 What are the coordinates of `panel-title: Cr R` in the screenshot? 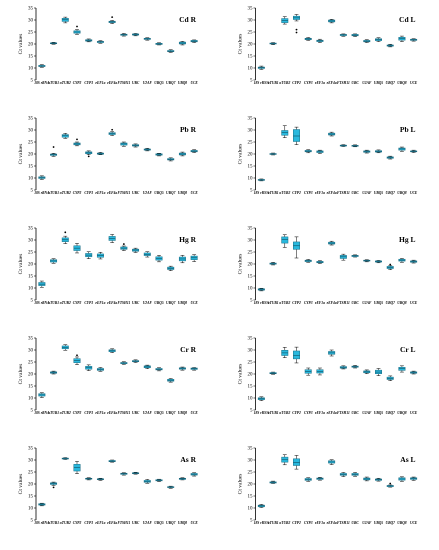 It's located at (188, 349).